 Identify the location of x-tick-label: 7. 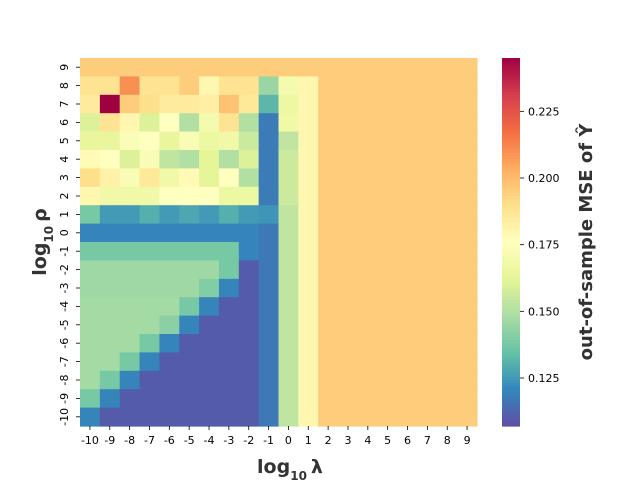
(427, 440).